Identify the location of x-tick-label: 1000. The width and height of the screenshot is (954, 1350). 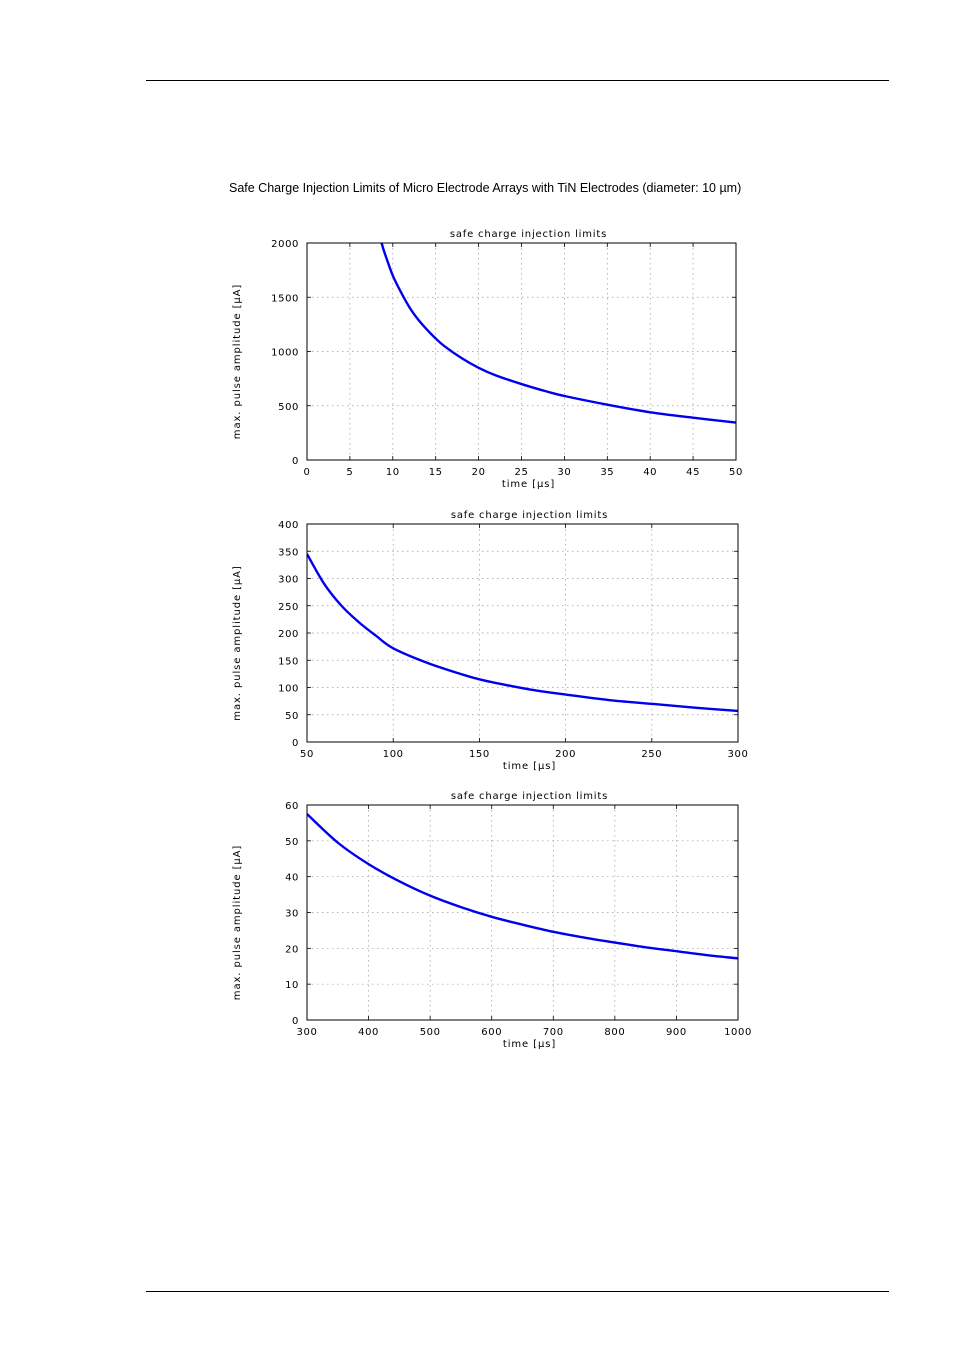
(738, 1032).